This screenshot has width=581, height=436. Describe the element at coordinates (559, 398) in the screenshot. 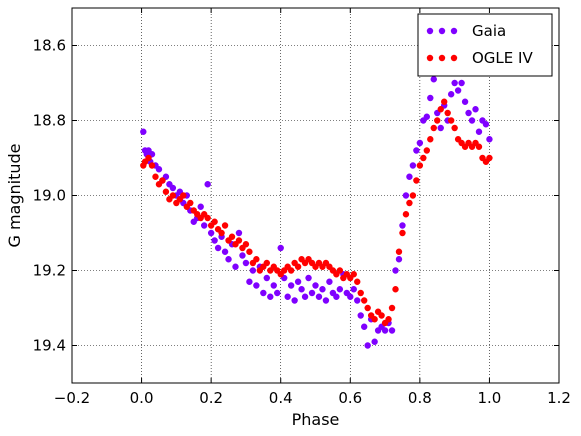

I see `x-tick-label: 1.2` at that location.